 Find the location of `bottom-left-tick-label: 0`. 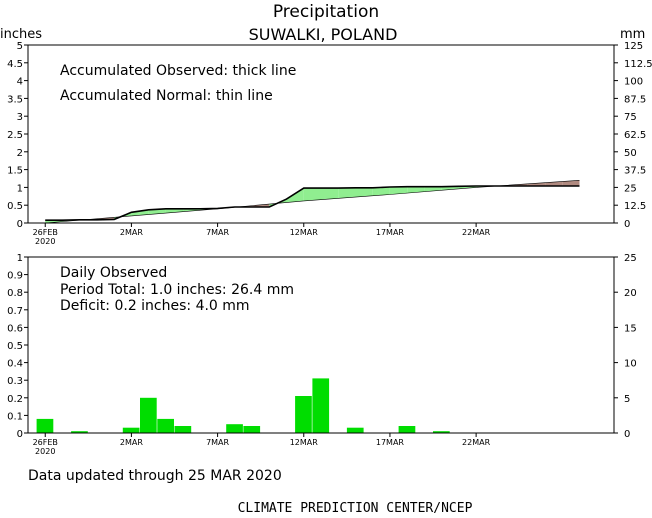

bottom-left-tick-label: 0 is located at coordinates (20, 434).